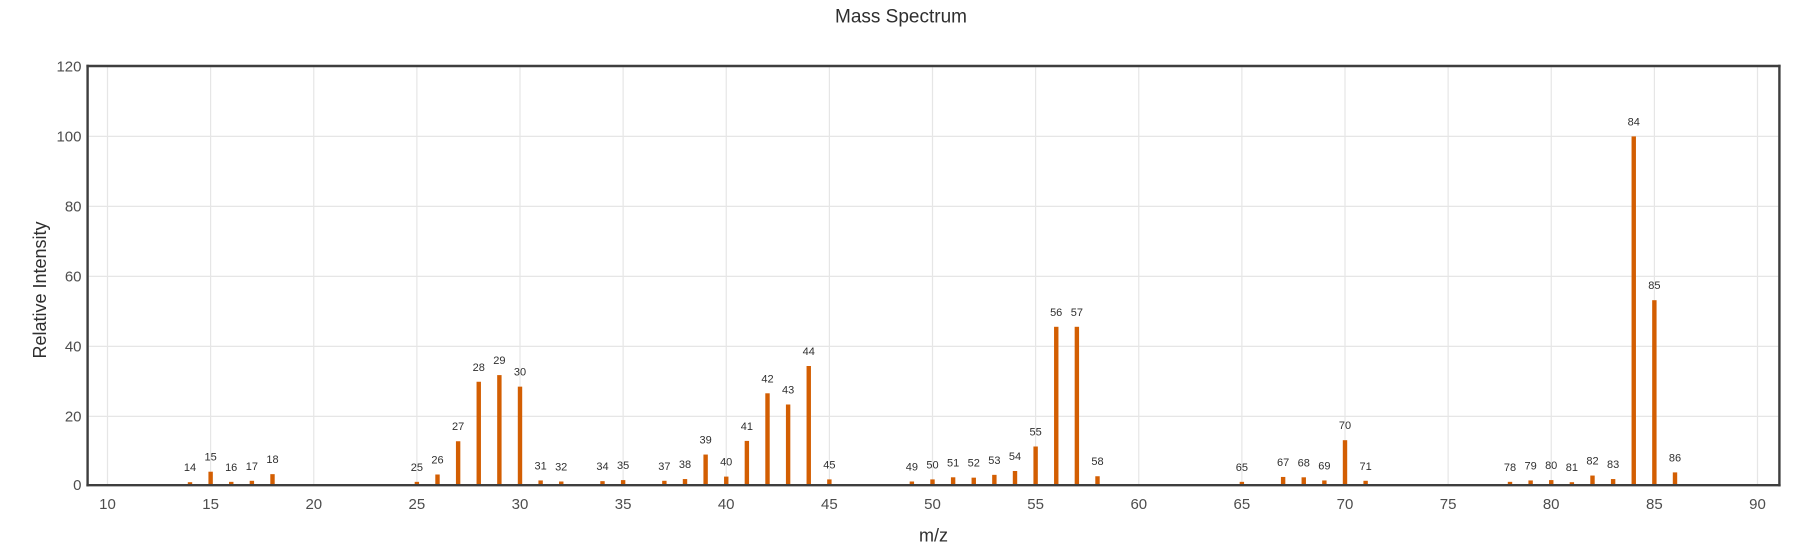 Image resolution: width=1802 pixels, height=555 pixels. What do you see at coordinates (68, 137) in the screenshot?
I see `svg-text: 100` at bounding box center [68, 137].